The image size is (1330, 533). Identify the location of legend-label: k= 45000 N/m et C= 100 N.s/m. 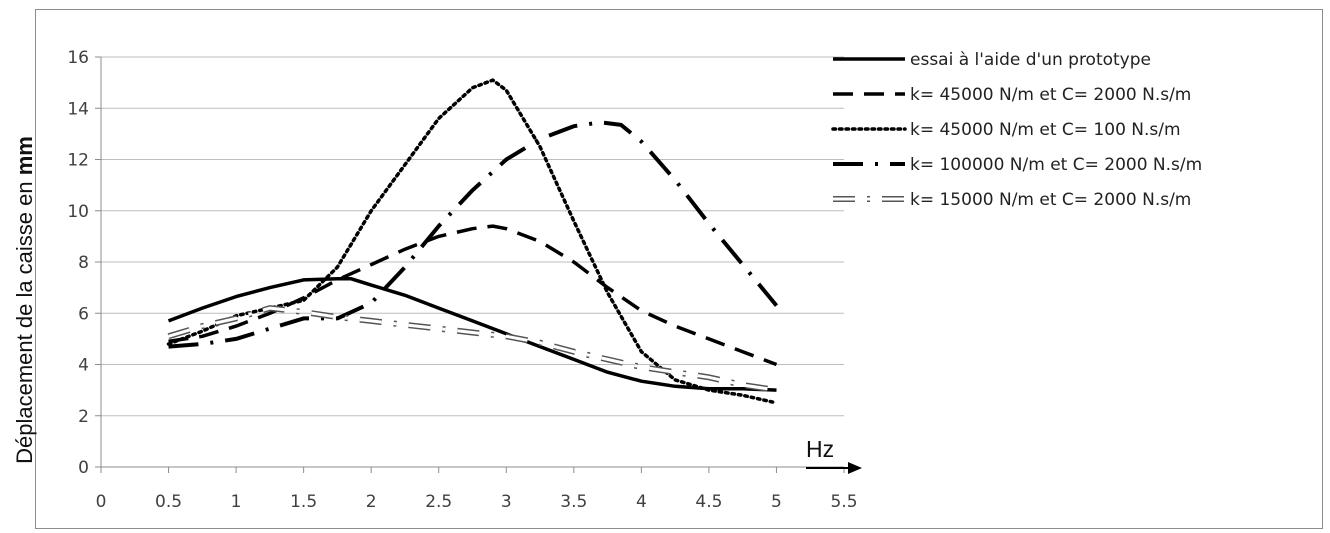
(1045, 130).